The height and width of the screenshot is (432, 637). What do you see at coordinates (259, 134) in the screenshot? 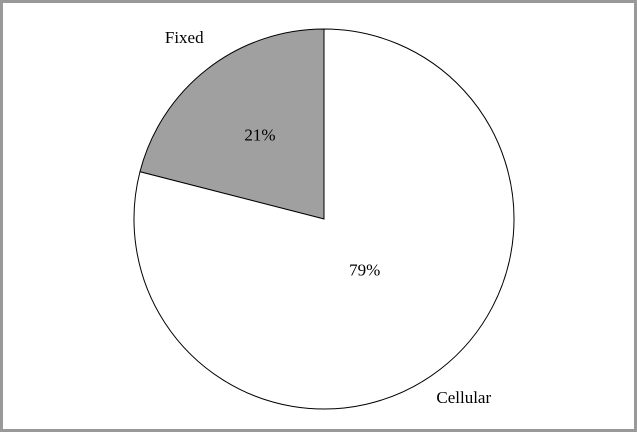
I see `value-label: 21%` at bounding box center [259, 134].